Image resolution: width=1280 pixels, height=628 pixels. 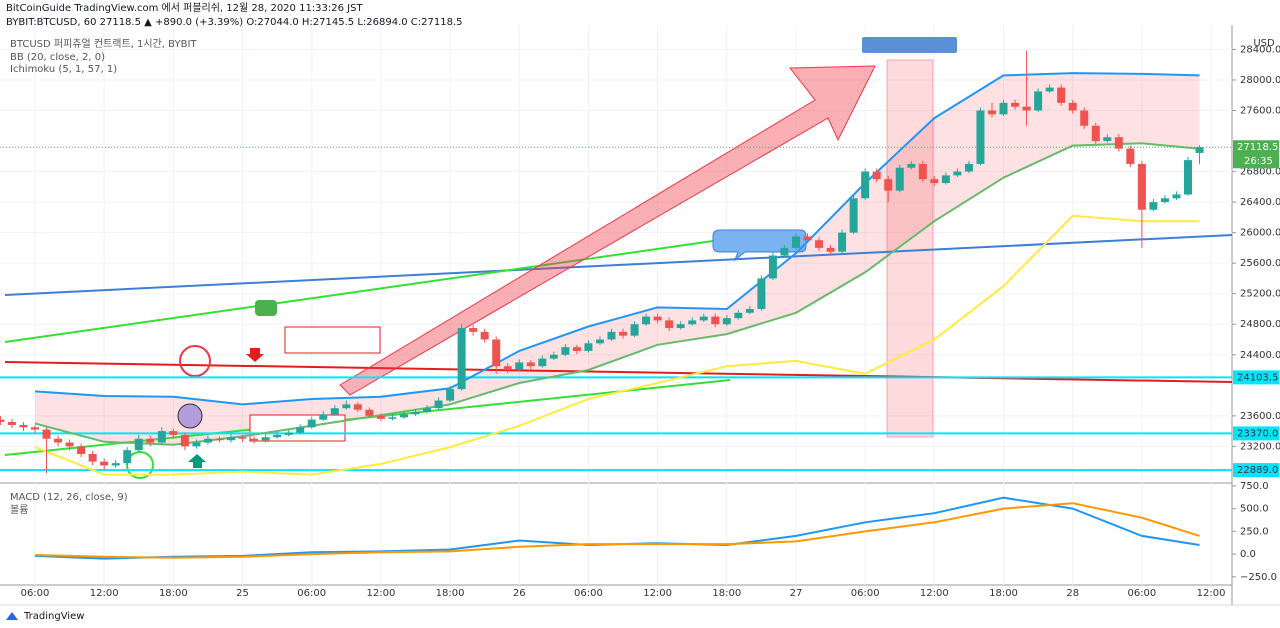 I want to click on legend: 볼륨, so click(x=19, y=510).